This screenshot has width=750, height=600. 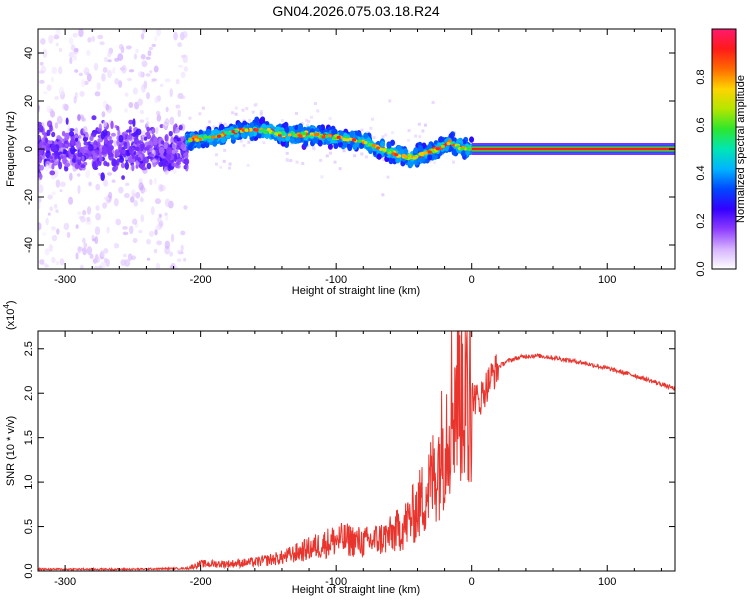 What do you see at coordinates (29, 245) in the screenshot?
I see `spectrogram-y-tick-label: -40` at bounding box center [29, 245].